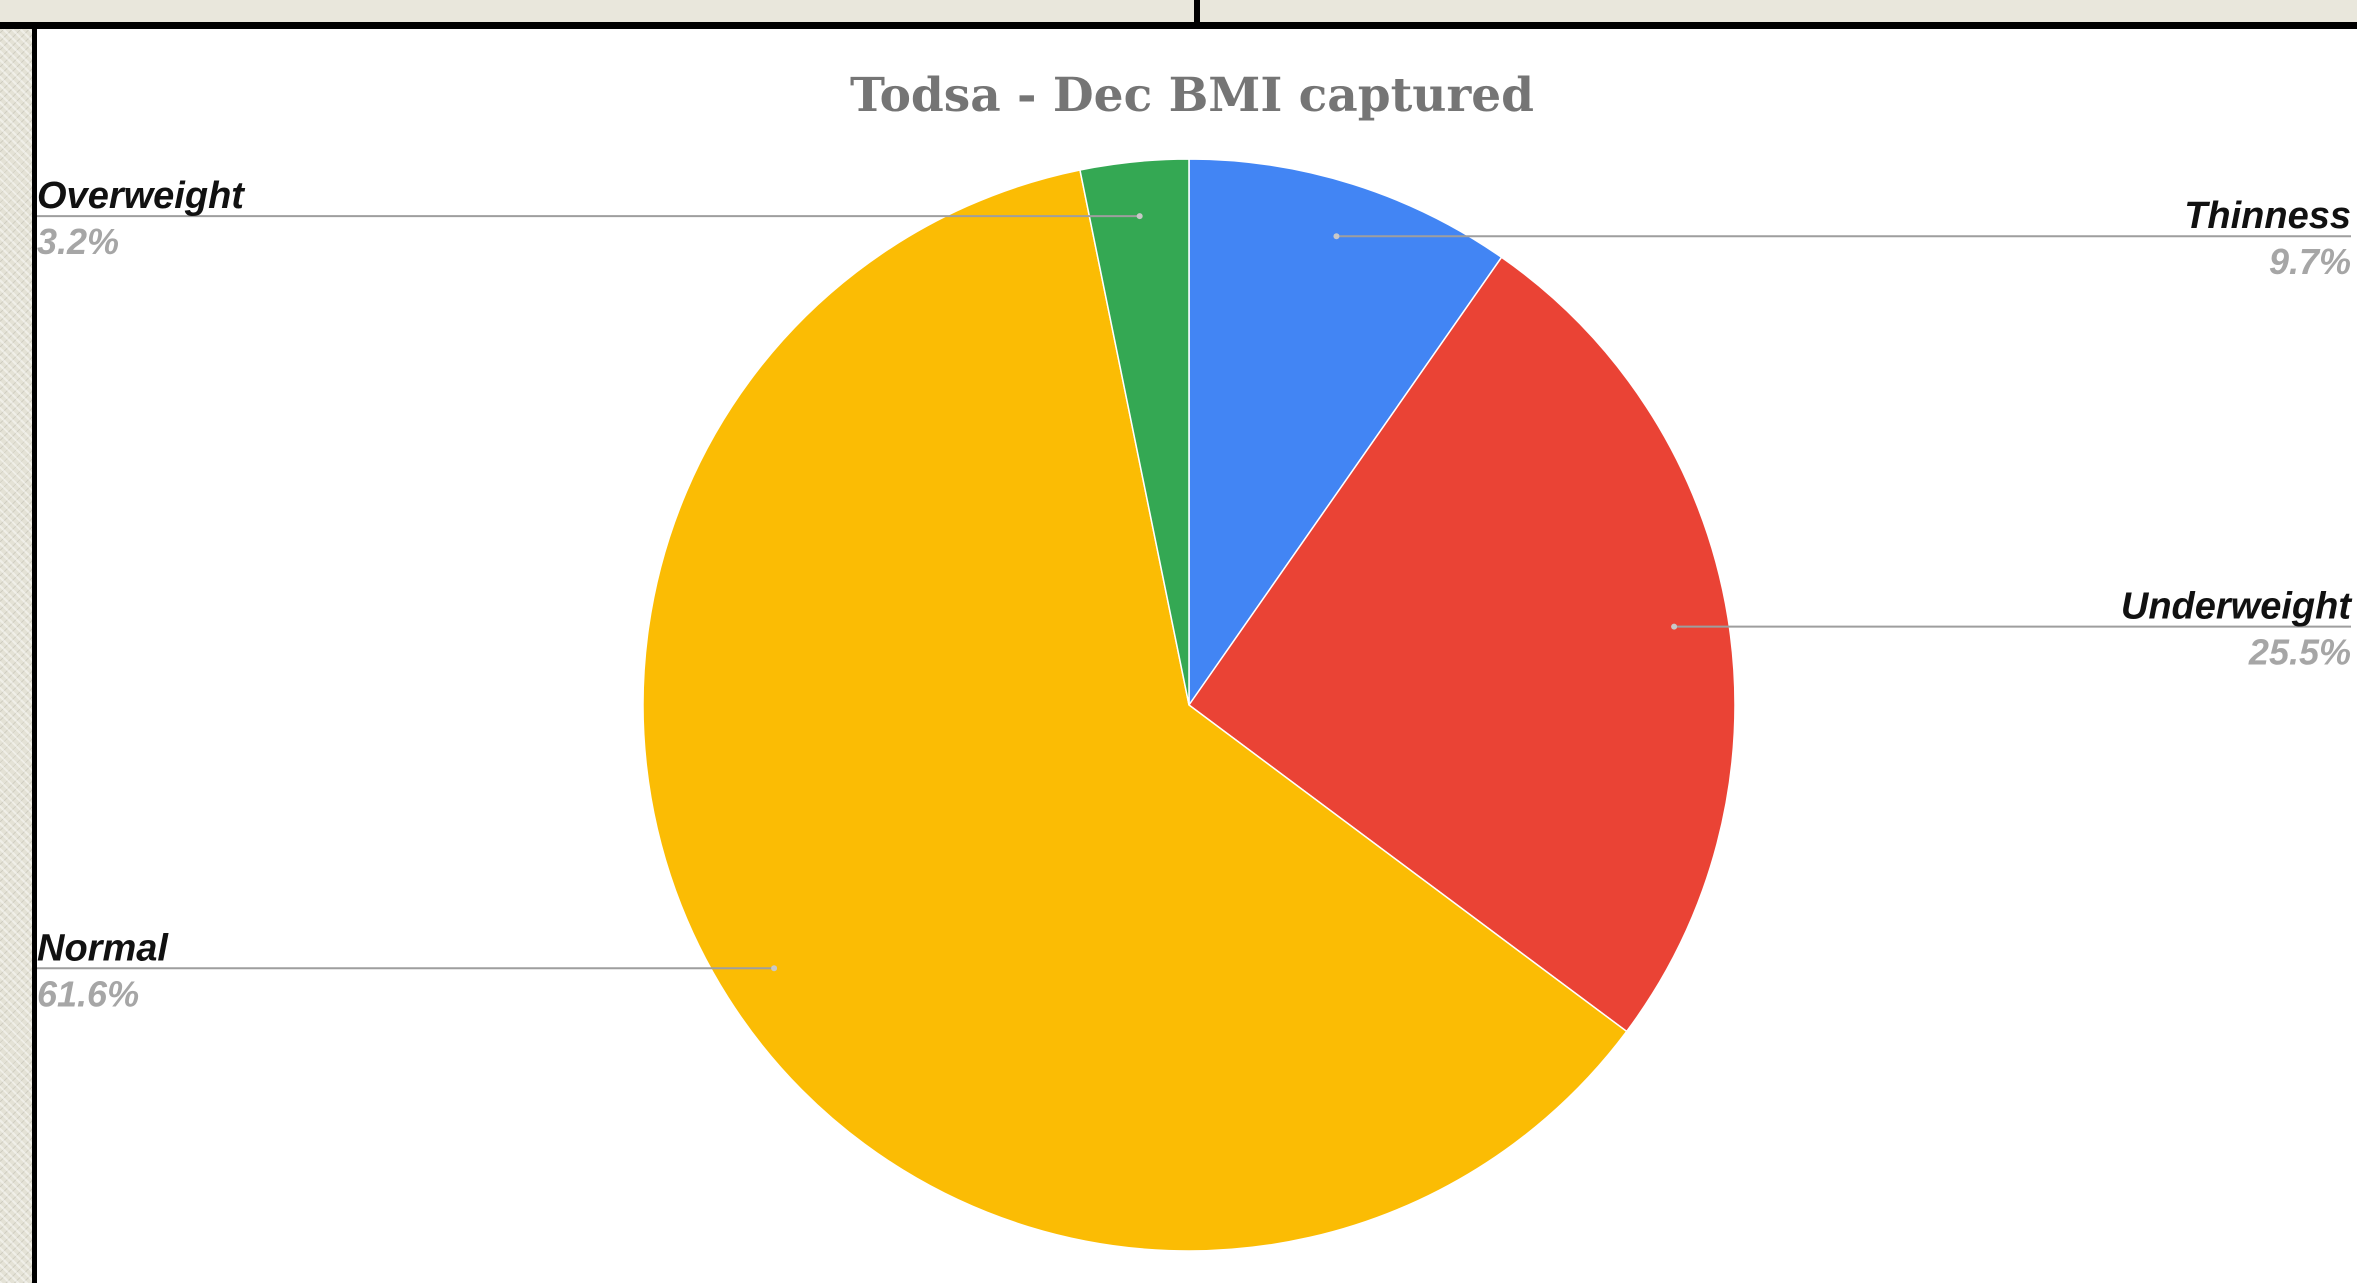 This screenshot has width=2357, height=1283. Describe the element at coordinates (78, 241) in the screenshot. I see `slice-percent-overweight: 3.2%` at that location.